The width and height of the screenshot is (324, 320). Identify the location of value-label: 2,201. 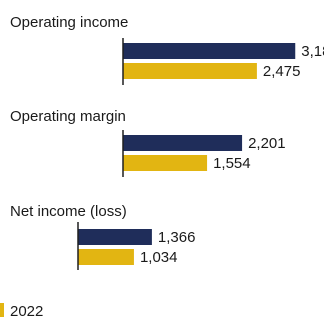
(267, 143).